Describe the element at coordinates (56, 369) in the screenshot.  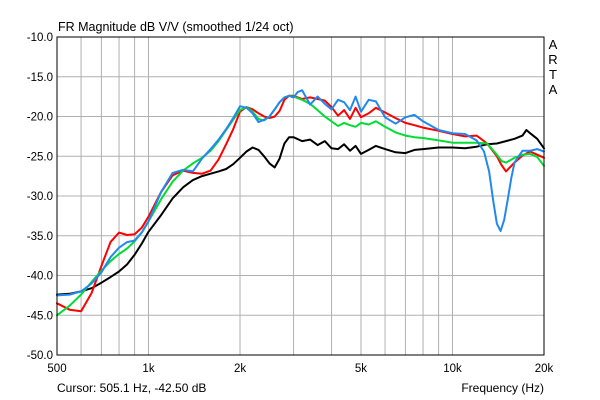
I see `x-tick-label: 500` at that location.